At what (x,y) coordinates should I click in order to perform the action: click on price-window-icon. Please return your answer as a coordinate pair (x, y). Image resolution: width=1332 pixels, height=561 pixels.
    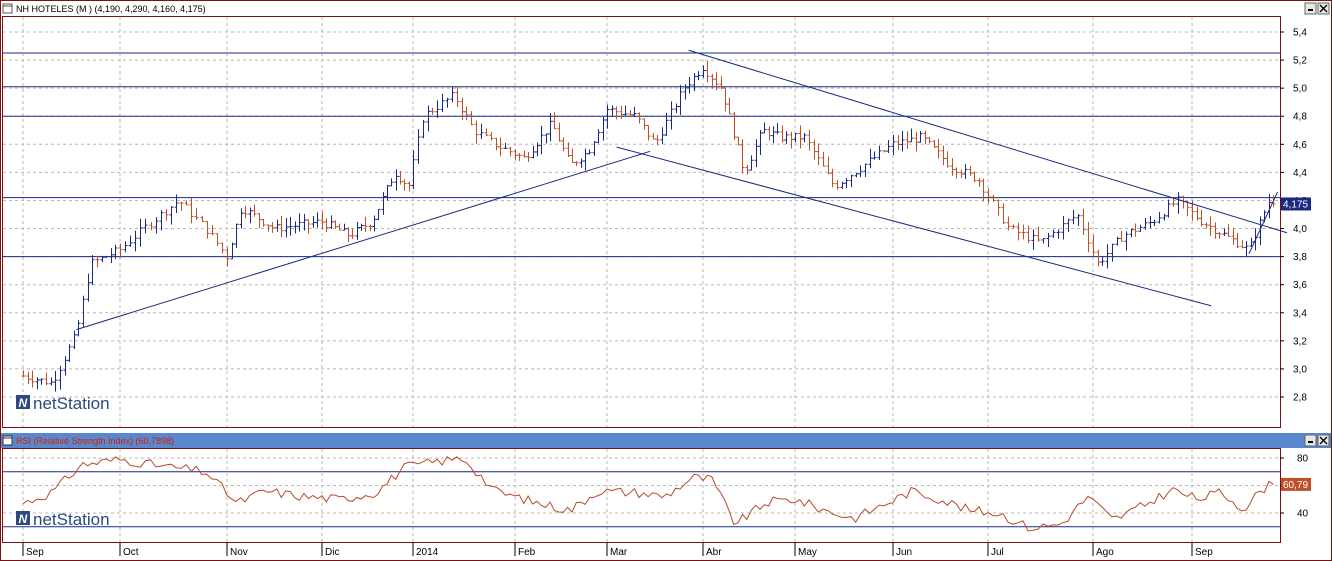
    Looking at the image, I should click on (7, 8).